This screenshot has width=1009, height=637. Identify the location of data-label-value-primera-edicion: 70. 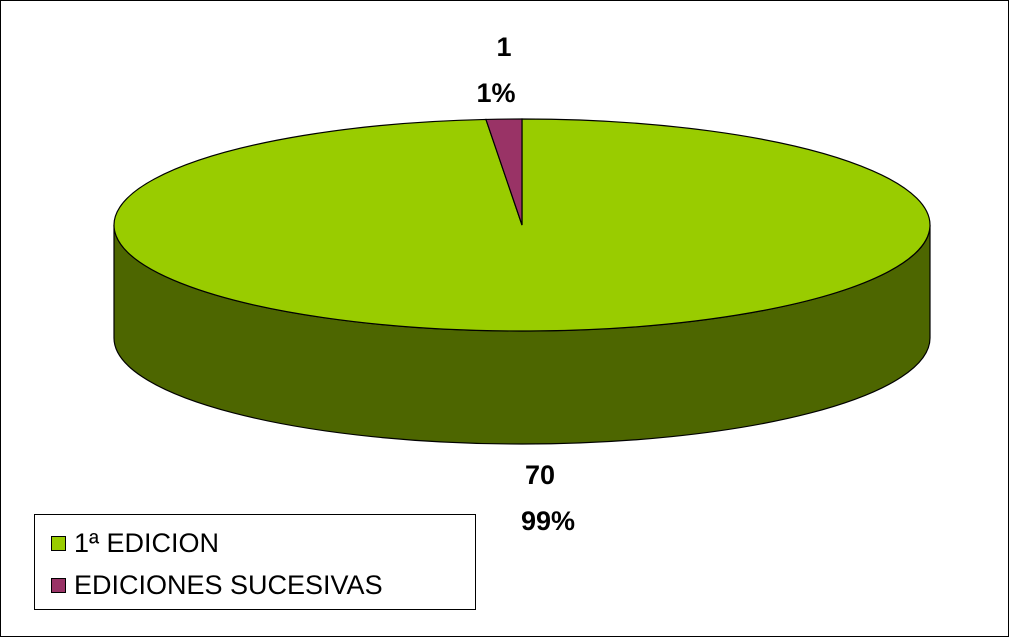
(540, 475).